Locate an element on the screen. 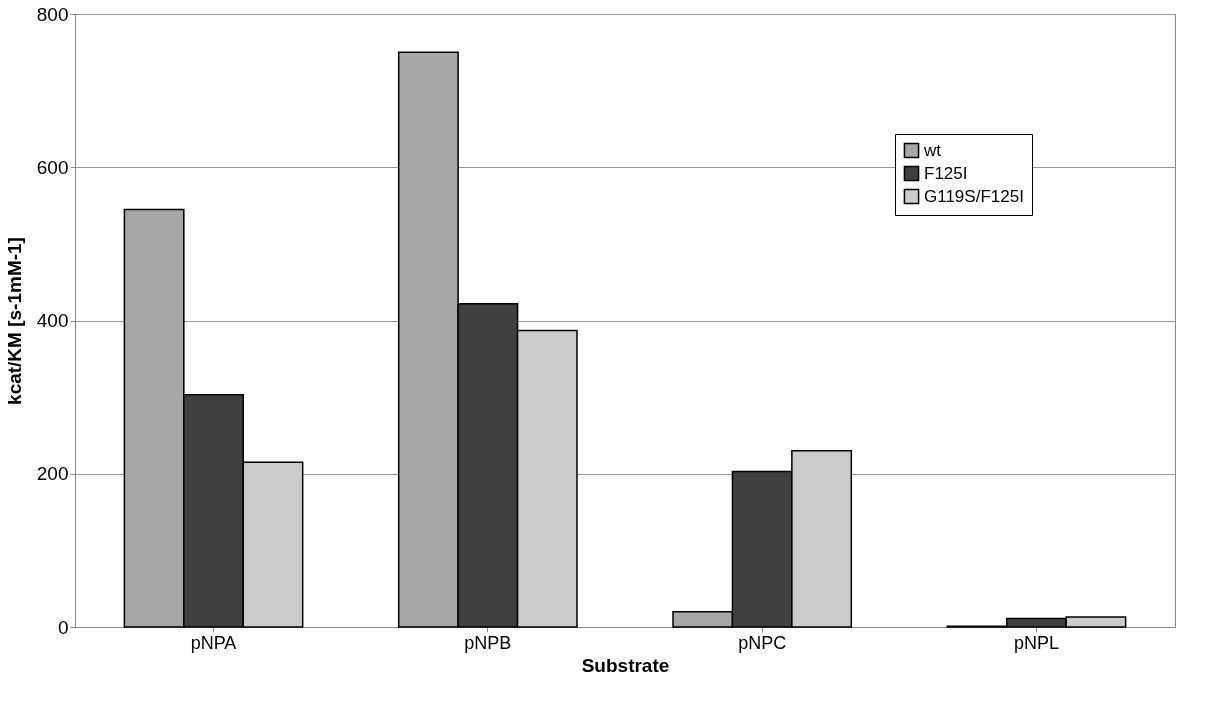 The image size is (1229, 706). x-axis-title: Substrate is located at coordinates (625, 665).